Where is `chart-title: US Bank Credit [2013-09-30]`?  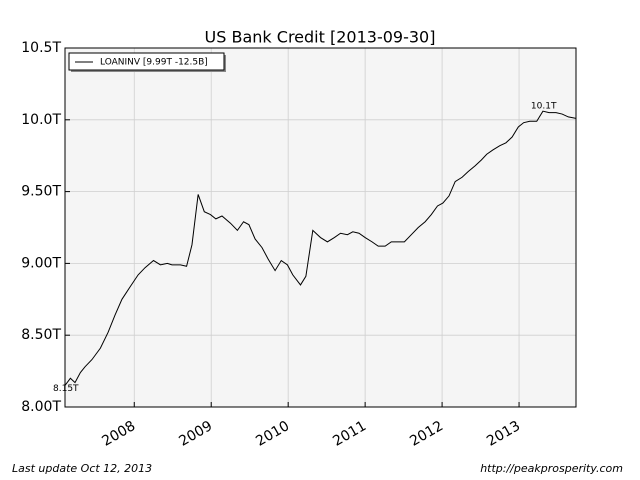
chart-title: US Bank Credit [2013-09-30] is located at coordinates (320, 37).